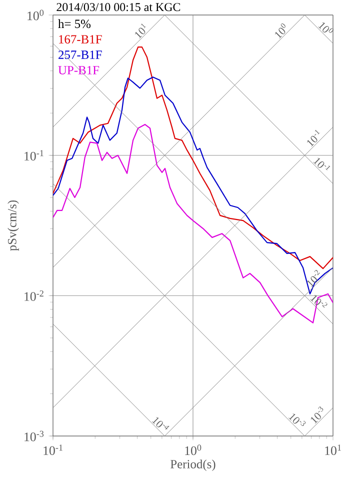 This screenshot has height=478, width=347. Describe the element at coordinates (13, 225) in the screenshot. I see `y-axis-title: pSv(cm/s)` at that location.